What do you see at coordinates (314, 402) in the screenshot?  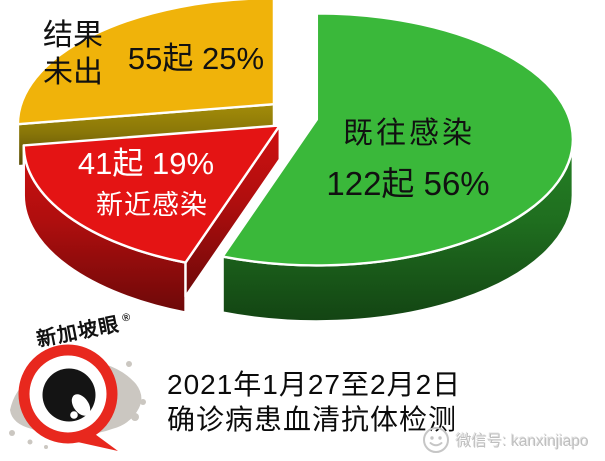 I see `chart-caption: 2021年1月27至2月2日 确诊病患血清抗体检测` at bounding box center [314, 402].